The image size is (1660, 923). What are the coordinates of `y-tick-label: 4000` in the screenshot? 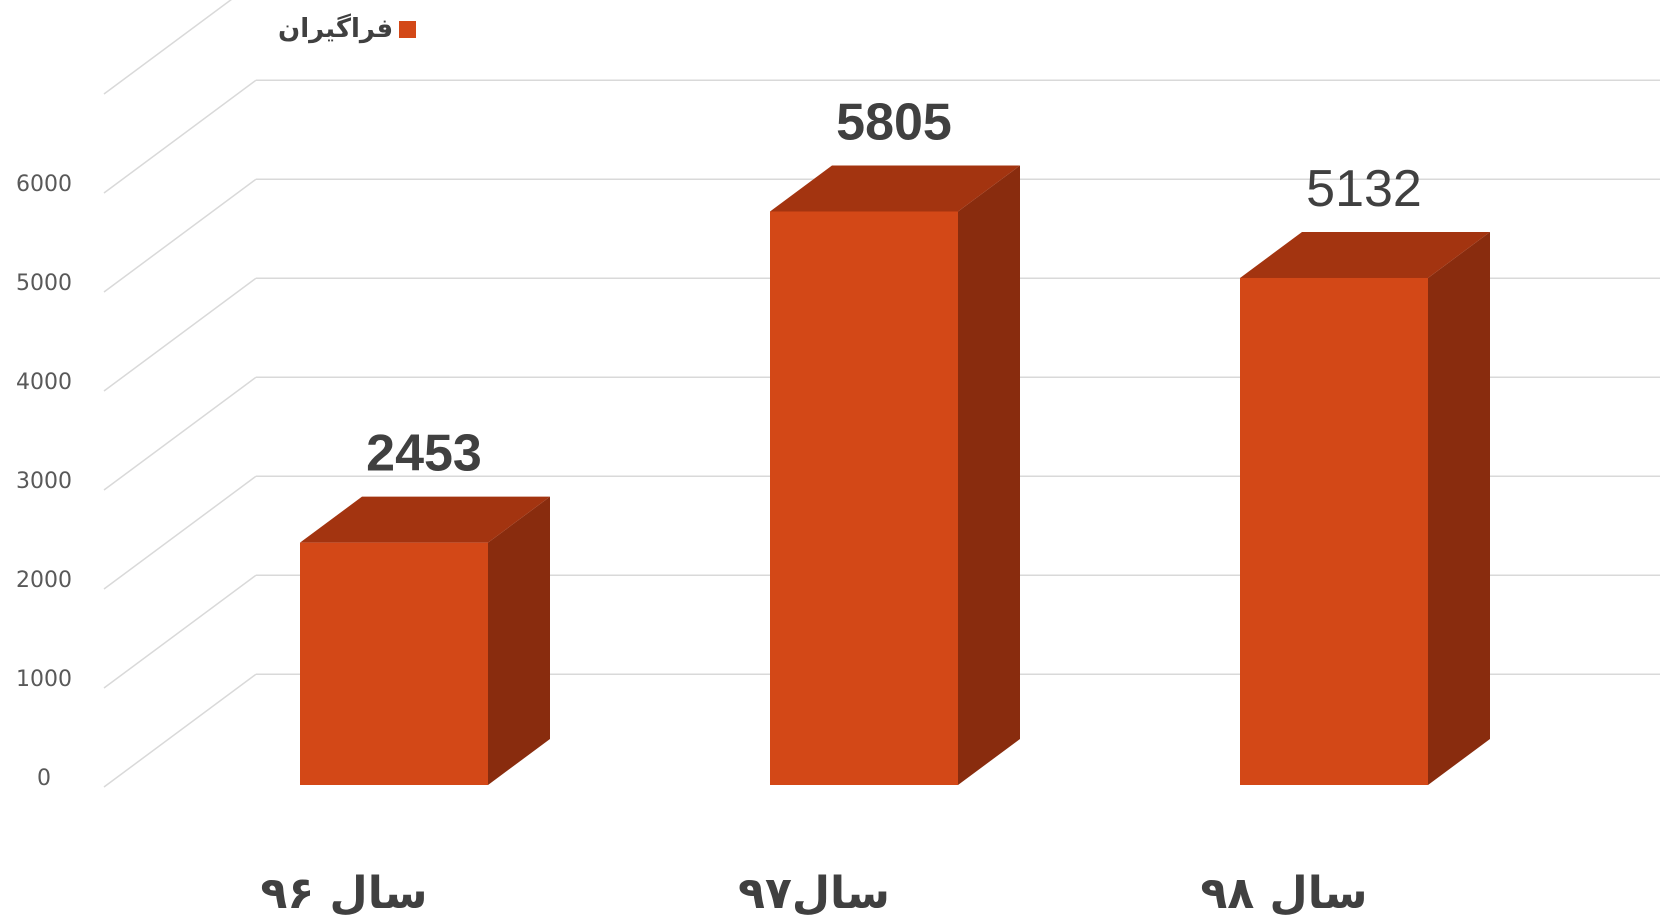 It's located at (44, 382).